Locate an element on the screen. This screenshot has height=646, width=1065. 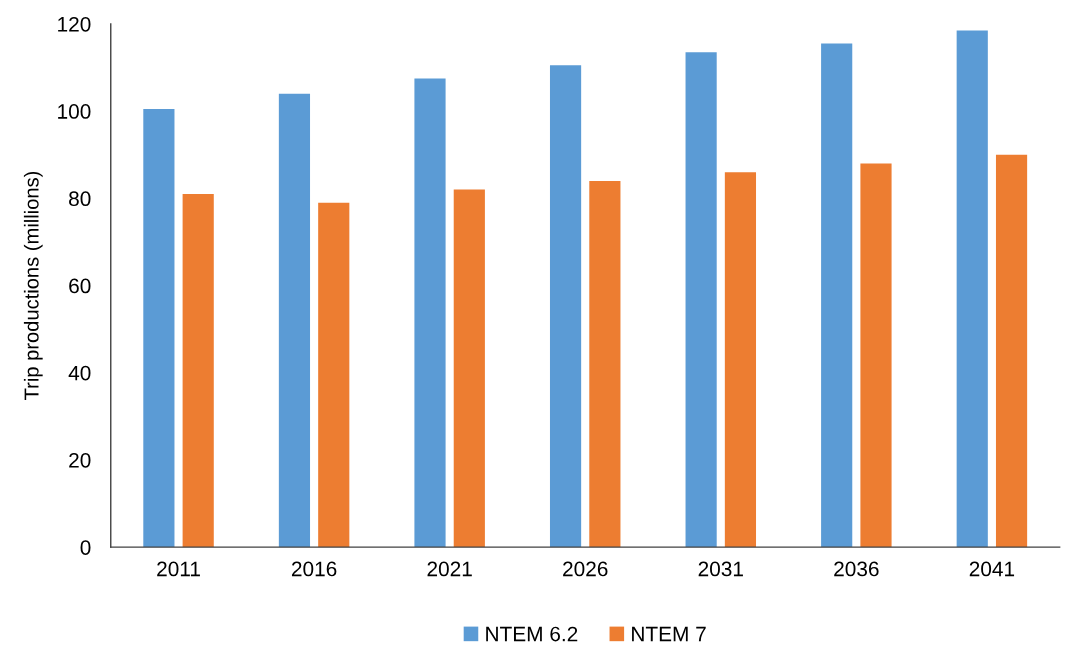
legend-label: NTEM 6.2 is located at coordinates (532, 634).